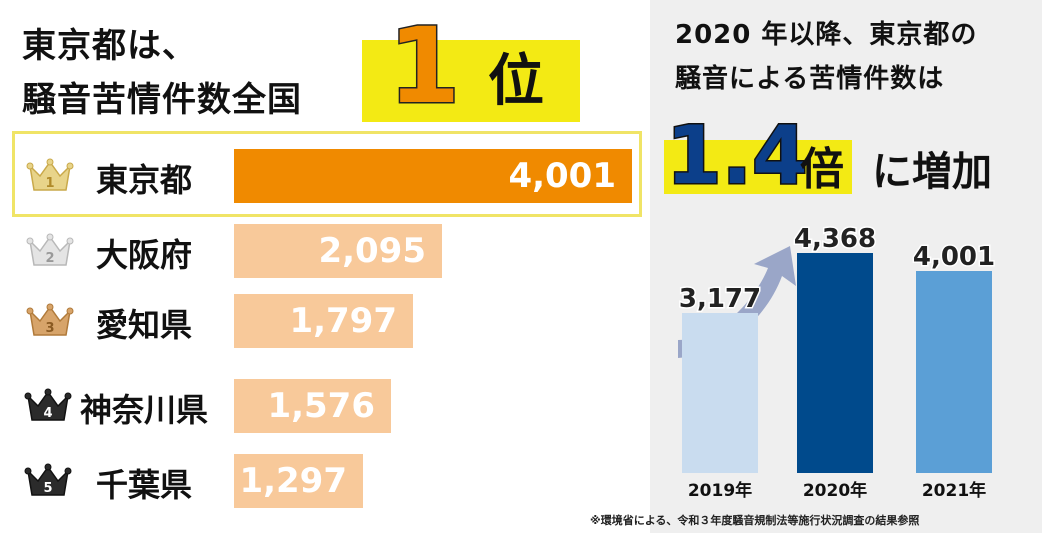  I want to click on year-bar-value: 4,368, so click(835, 239).